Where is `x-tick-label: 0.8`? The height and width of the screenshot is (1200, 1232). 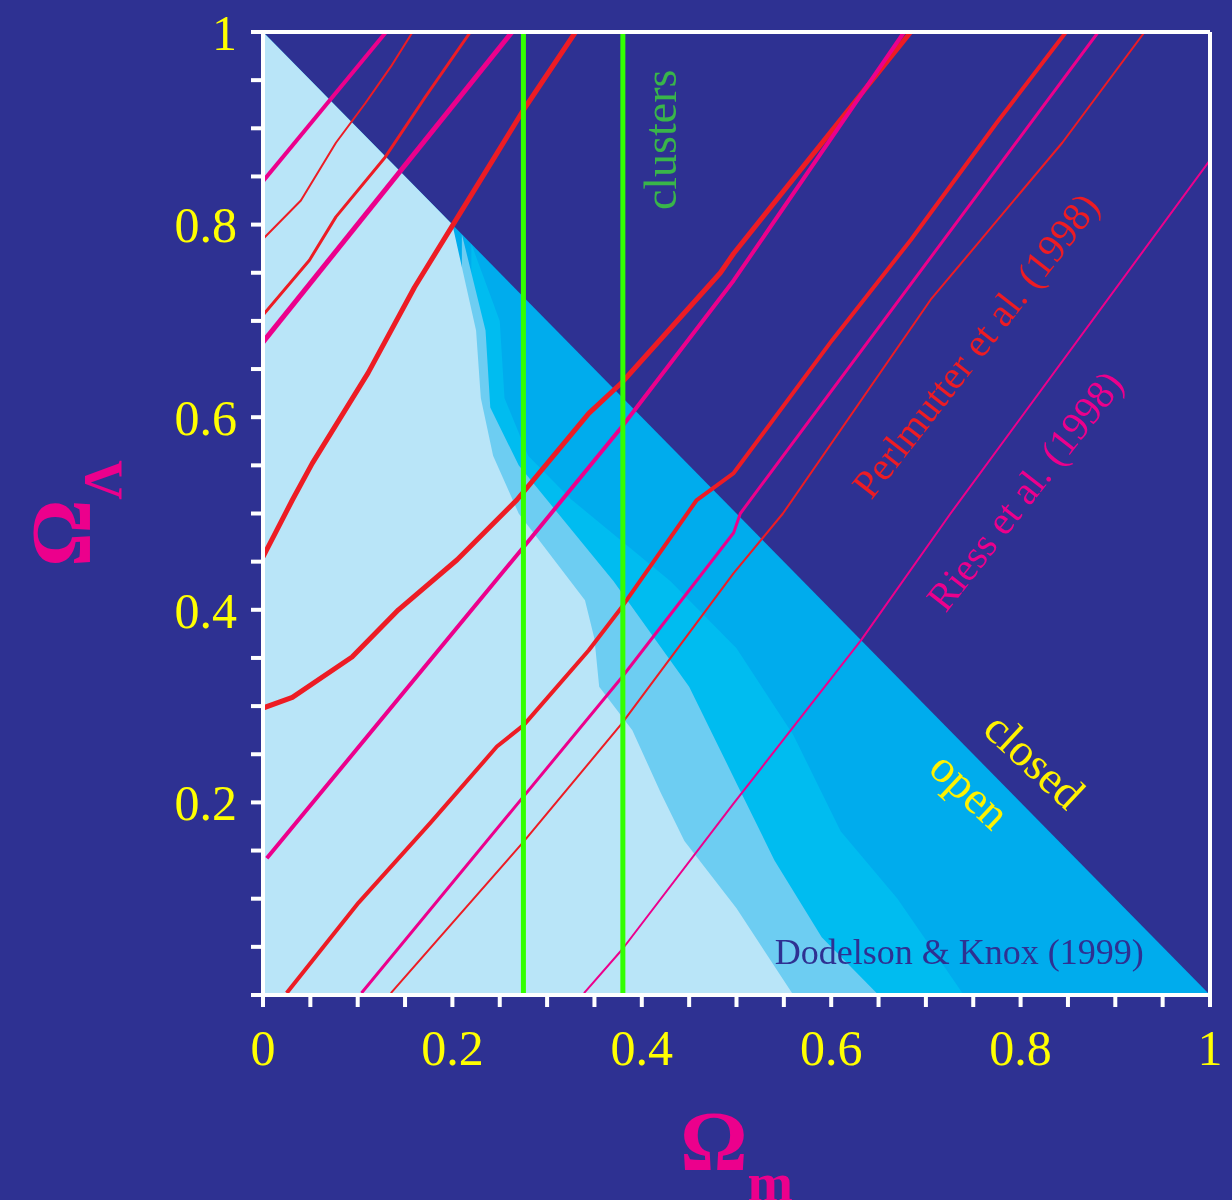 x-tick-label: 0.8 is located at coordinates (1020, 1047).